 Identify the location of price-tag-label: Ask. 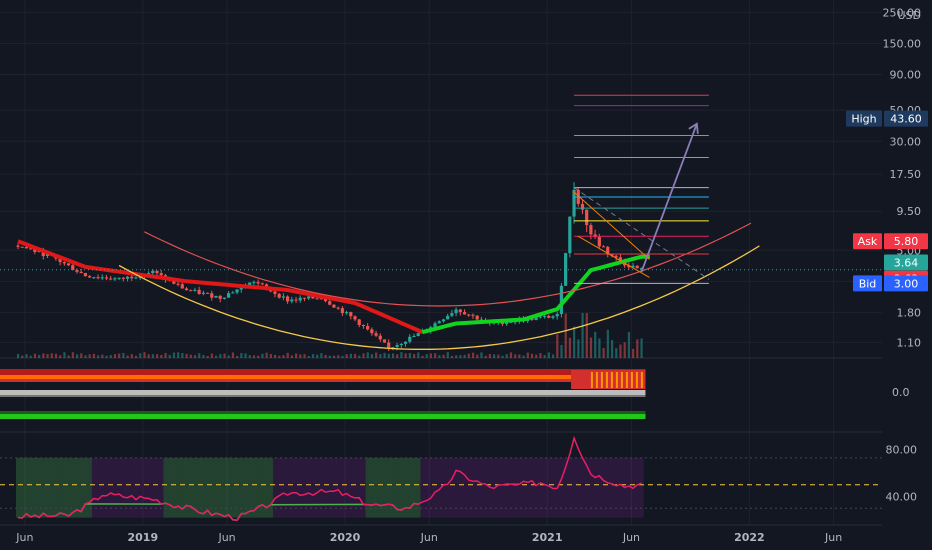
(868, 241).